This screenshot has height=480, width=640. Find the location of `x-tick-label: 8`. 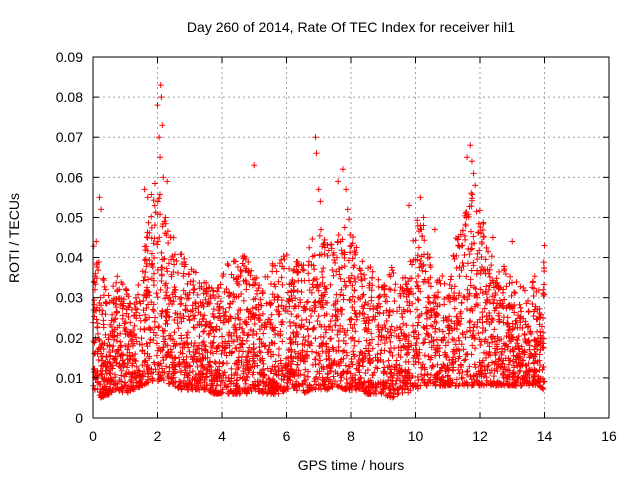

x-tick-label: 8 is located at coordinates (351, 436).